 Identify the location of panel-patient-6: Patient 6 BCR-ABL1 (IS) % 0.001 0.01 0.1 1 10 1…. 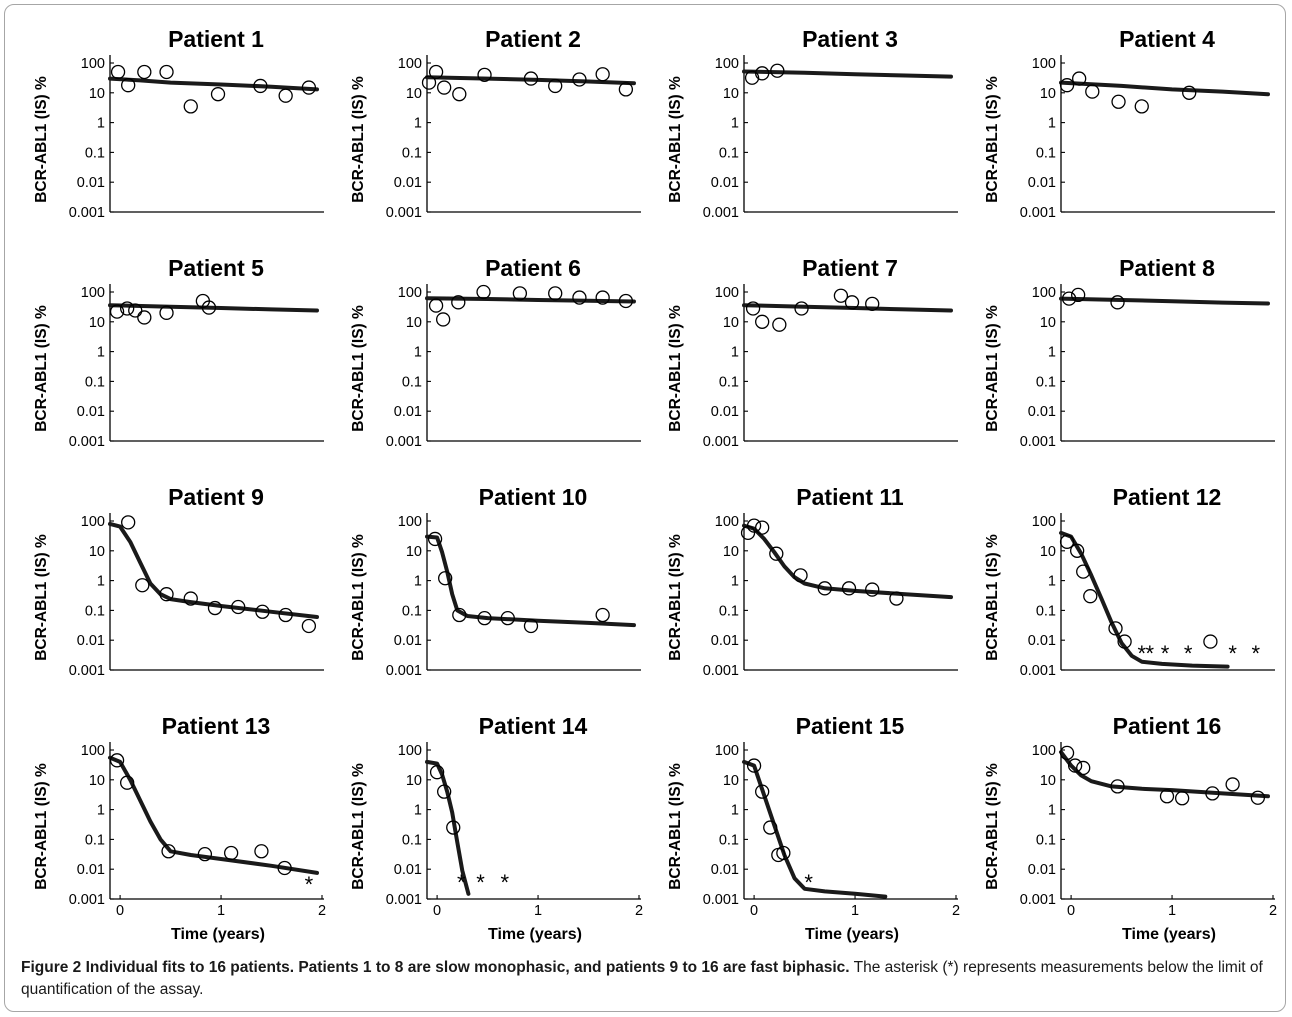
(495, 352).